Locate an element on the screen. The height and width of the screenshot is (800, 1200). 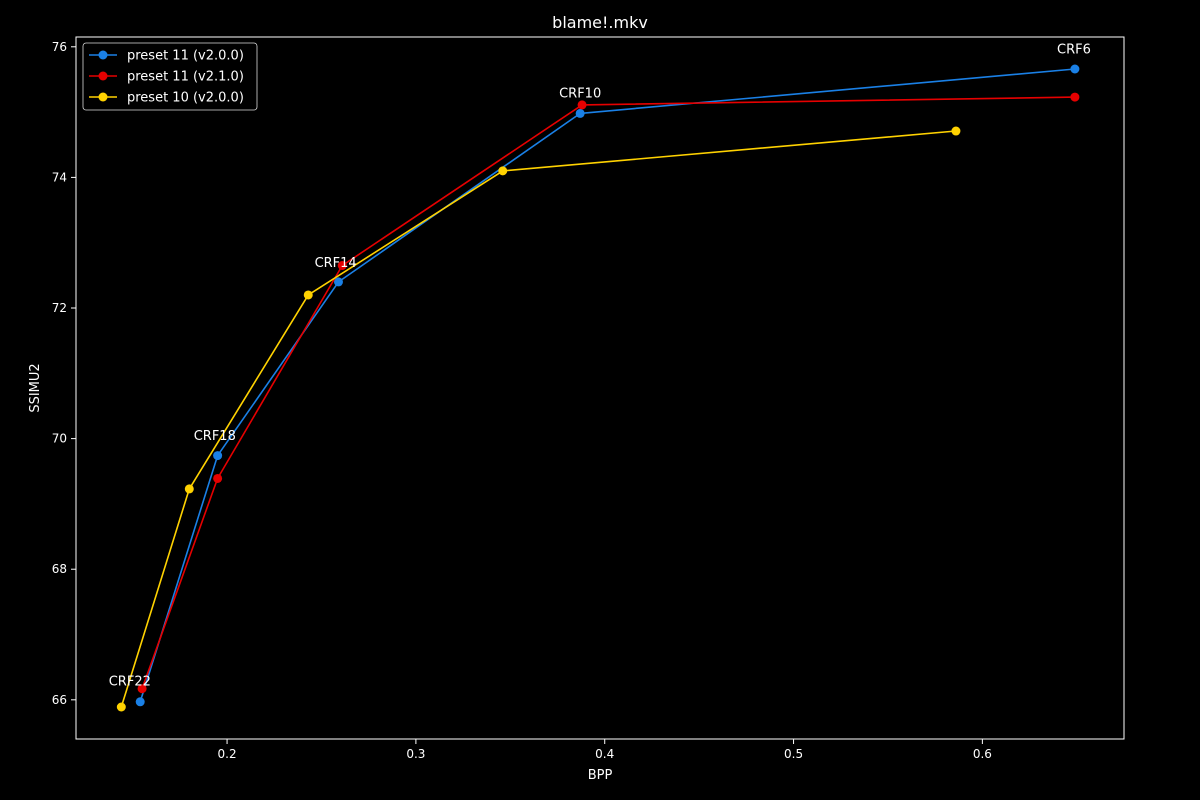
legend-item: preset 10 (v2.0.0) is located at coordinates (166, 98).